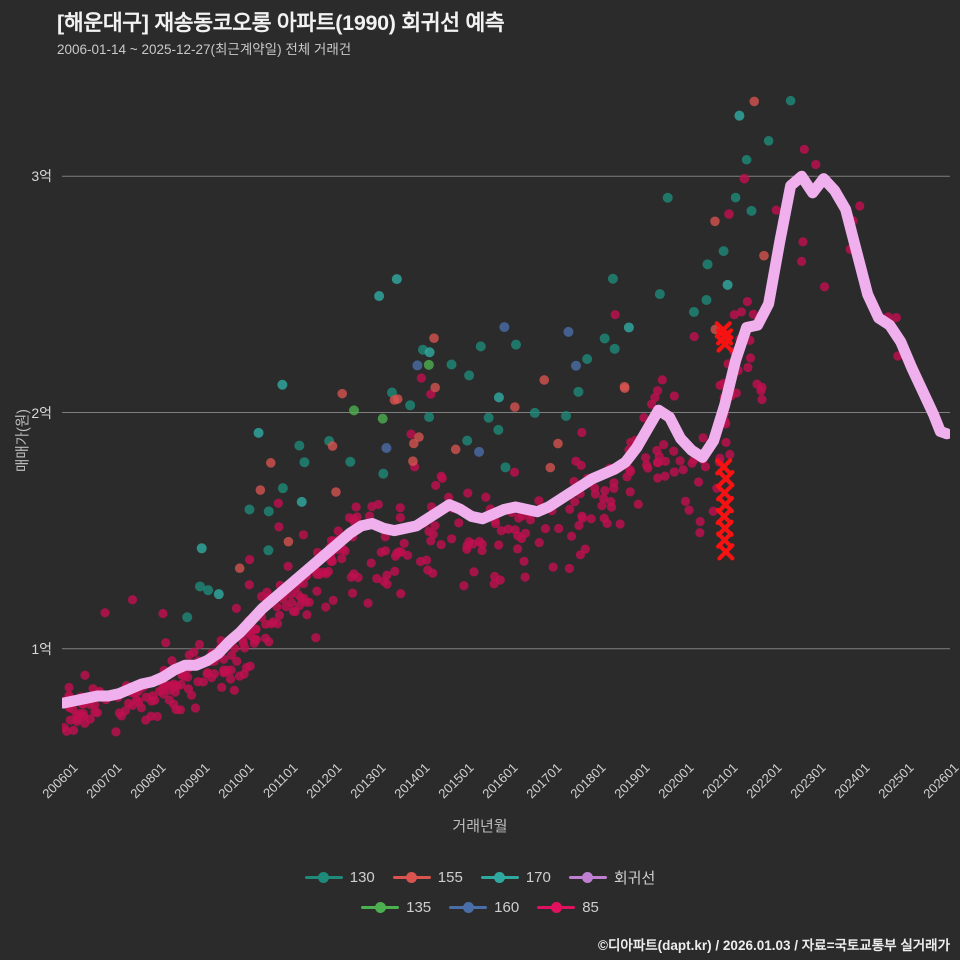  What do you see at coordinates (480, 826) in the screenshot?
I see `x-axis-title: 거래년월` at bounding box center [480, 826].